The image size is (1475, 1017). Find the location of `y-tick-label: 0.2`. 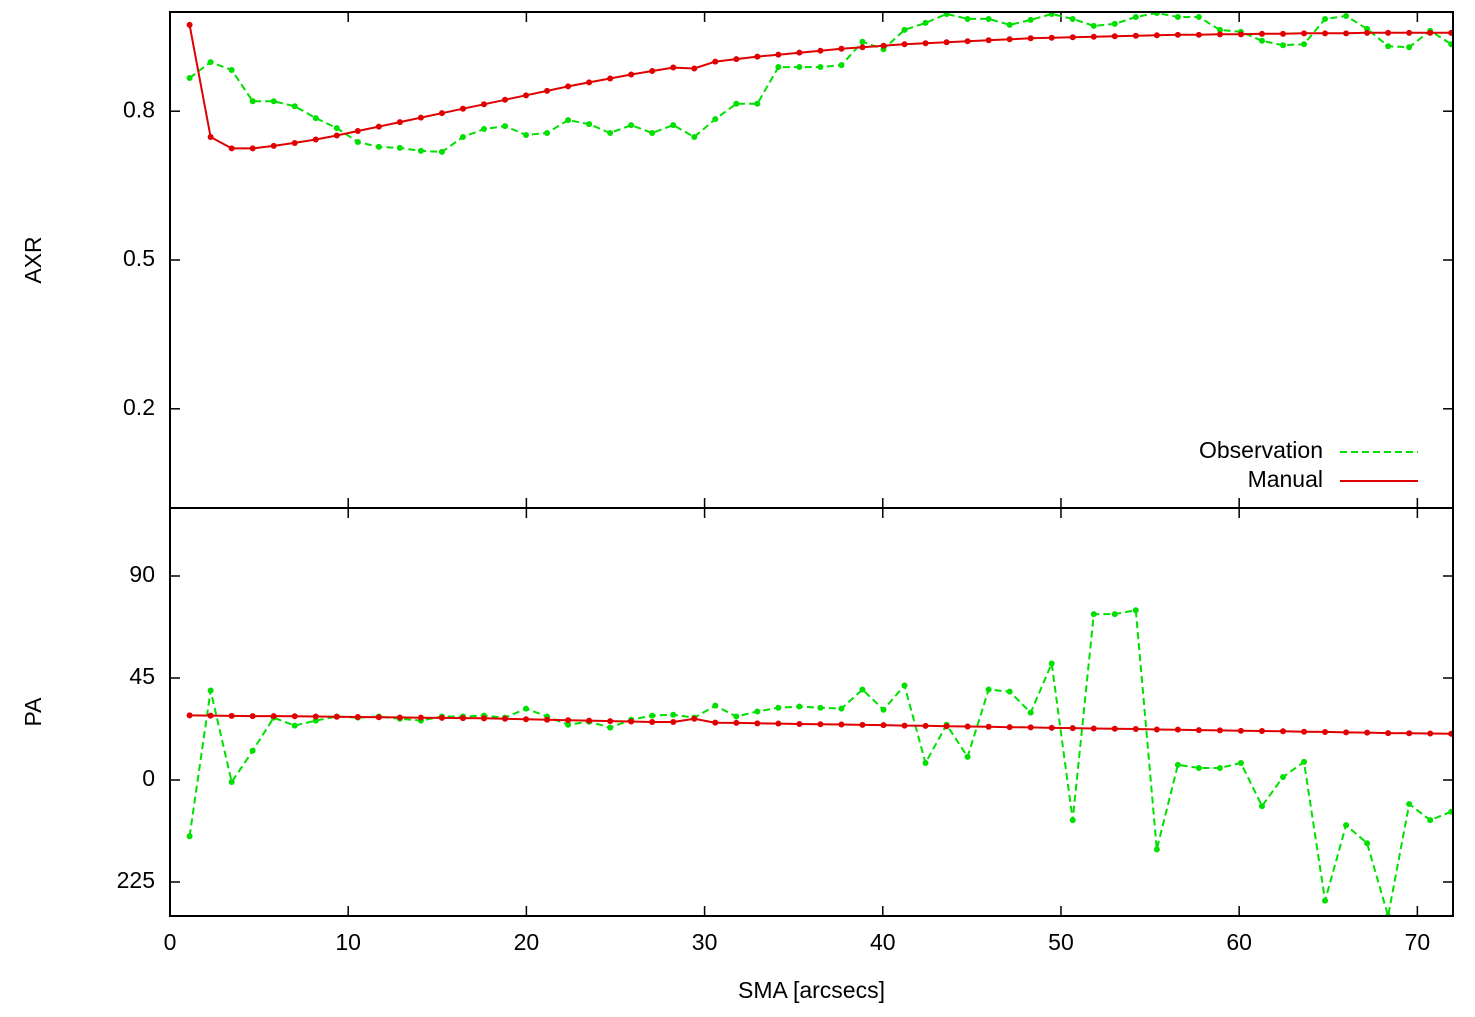

y-tick-label: 0.2 is located at coordinates (139, 407).